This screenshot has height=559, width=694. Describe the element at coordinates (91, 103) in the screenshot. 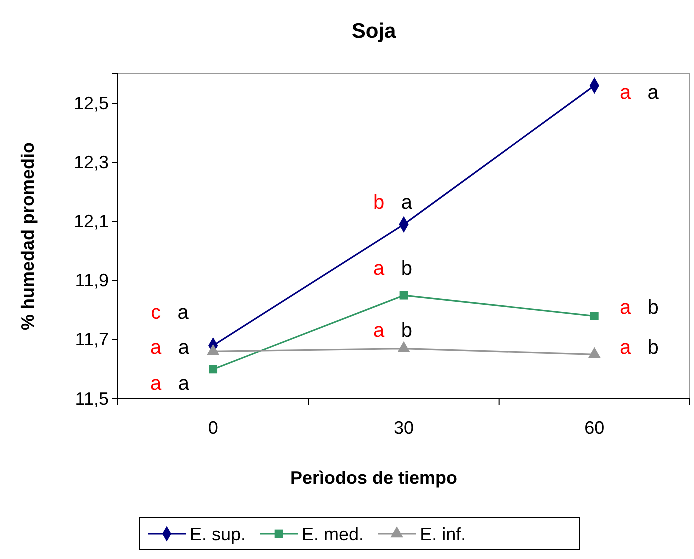

I see `y-tick-label: 12,5` at that location.